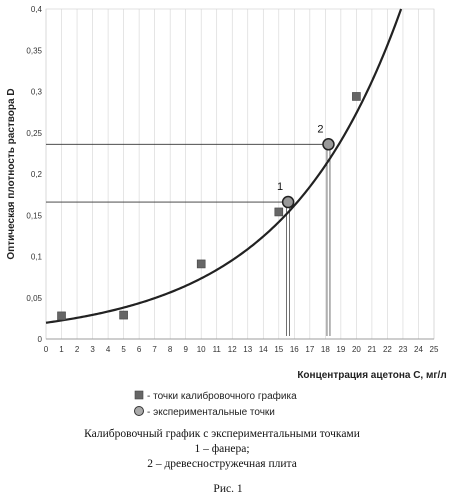  I want to click on x-tick-label: 12, so click(232, 349).